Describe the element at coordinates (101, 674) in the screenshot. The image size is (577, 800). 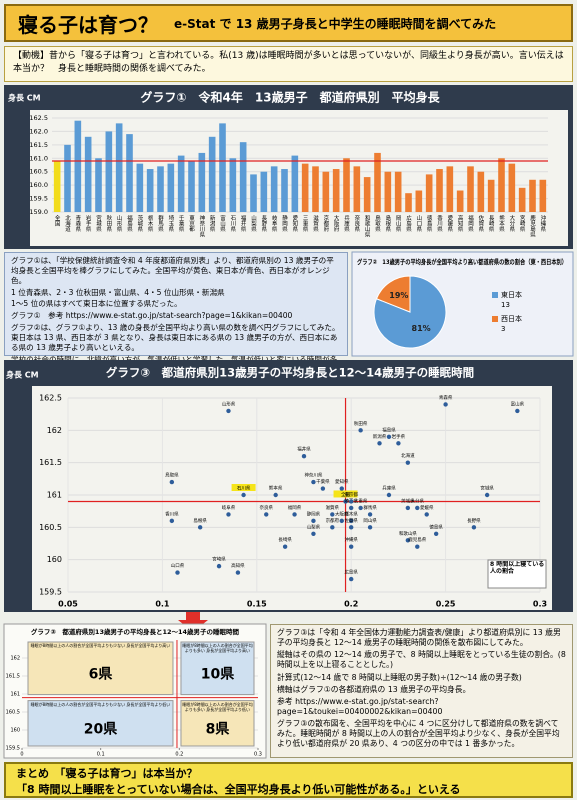
I see `quadrant-count: 6県` at that location.